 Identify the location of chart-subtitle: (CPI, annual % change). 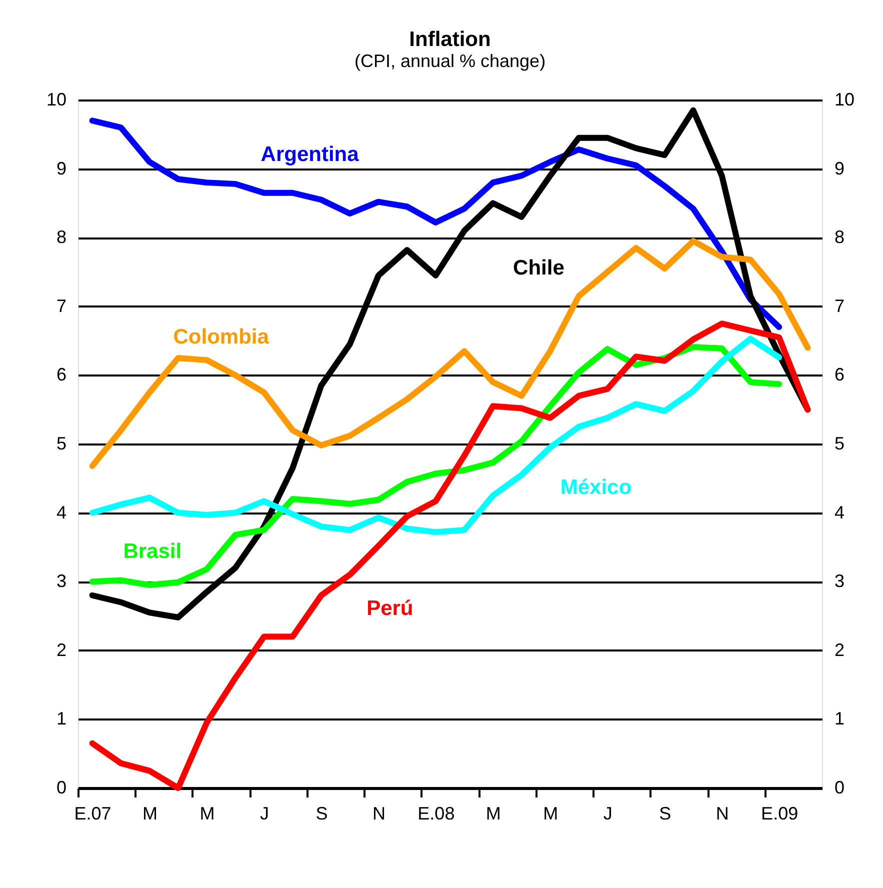
(450, 61).